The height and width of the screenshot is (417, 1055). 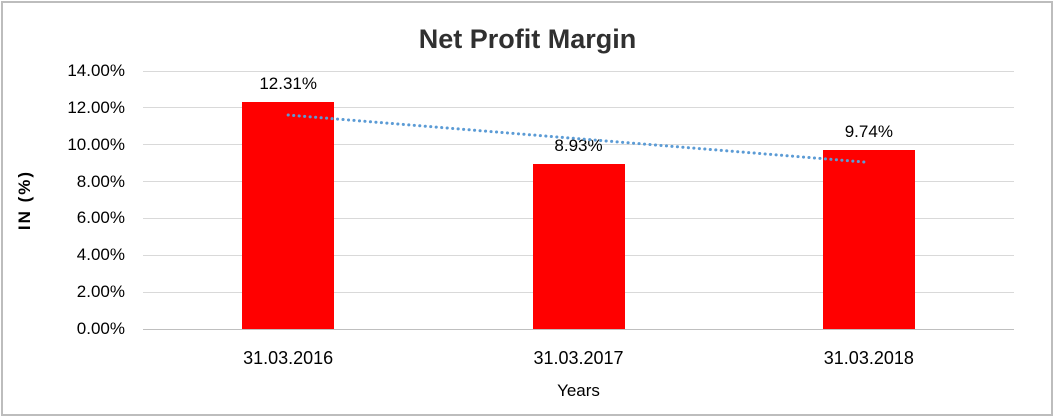 I want to click on y-tick-label: 14.00%, so click(x=96, y=70).